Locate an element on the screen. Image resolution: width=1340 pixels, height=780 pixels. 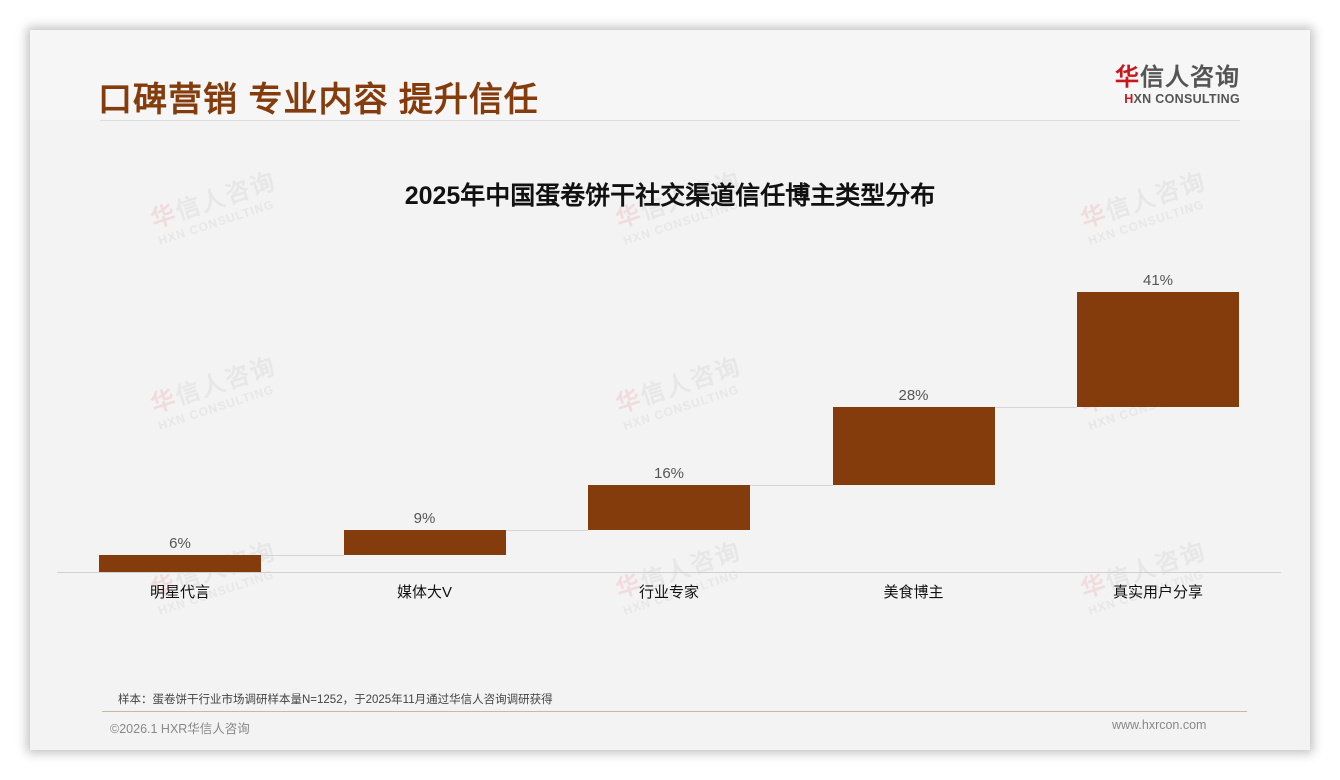
bar-value-label: 41% is located at coordinates (1158, 280).